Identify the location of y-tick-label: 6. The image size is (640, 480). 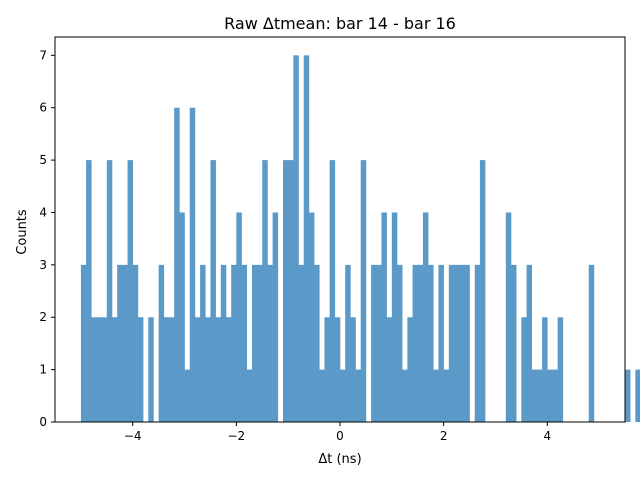
(43, 108).